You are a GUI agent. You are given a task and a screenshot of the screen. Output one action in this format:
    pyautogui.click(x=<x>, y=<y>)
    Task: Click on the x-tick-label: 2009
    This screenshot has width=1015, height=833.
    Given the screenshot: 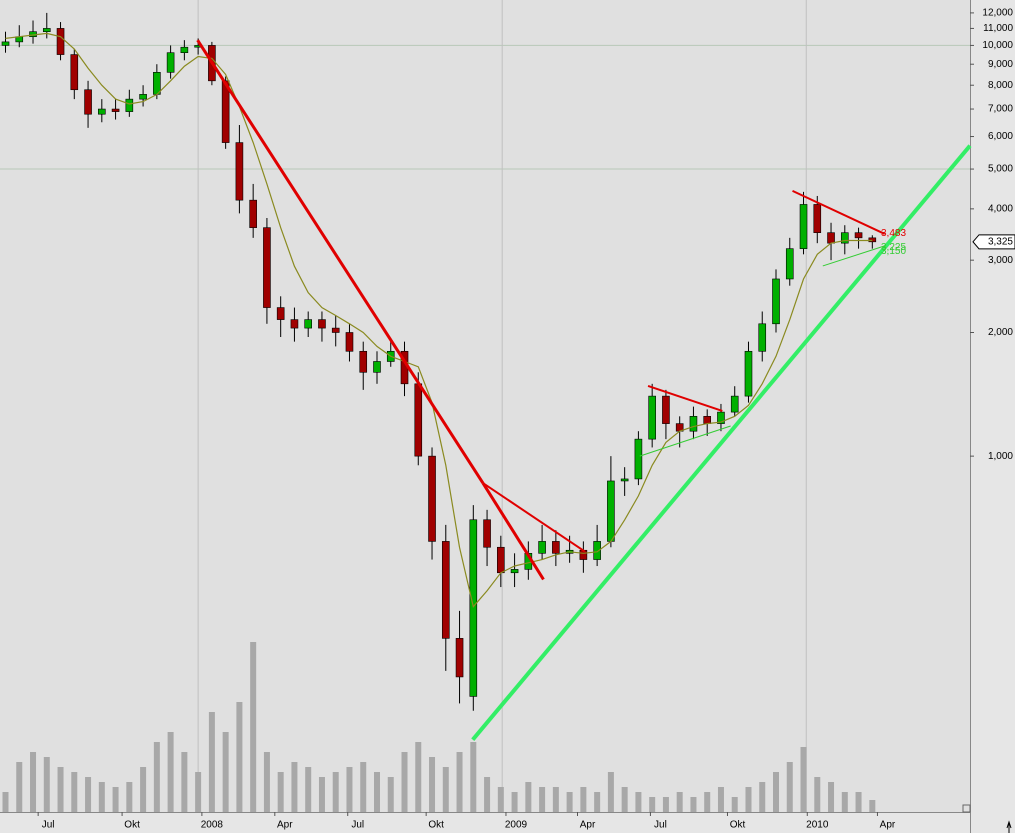 What is the action you would take?
    pyautogui.click(x=516, y=825)
    